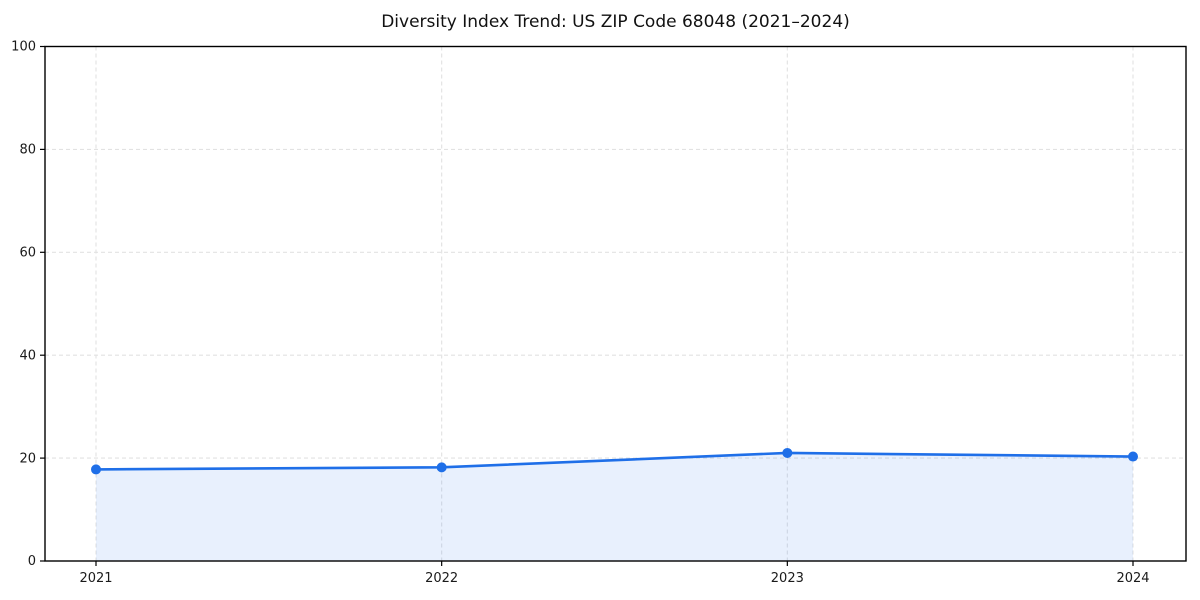 This screenshot has width=1200, height=600. Describe the element at coordinates (95, 578) in the screenshot. I see `x-tick-label: 2021` at that location.